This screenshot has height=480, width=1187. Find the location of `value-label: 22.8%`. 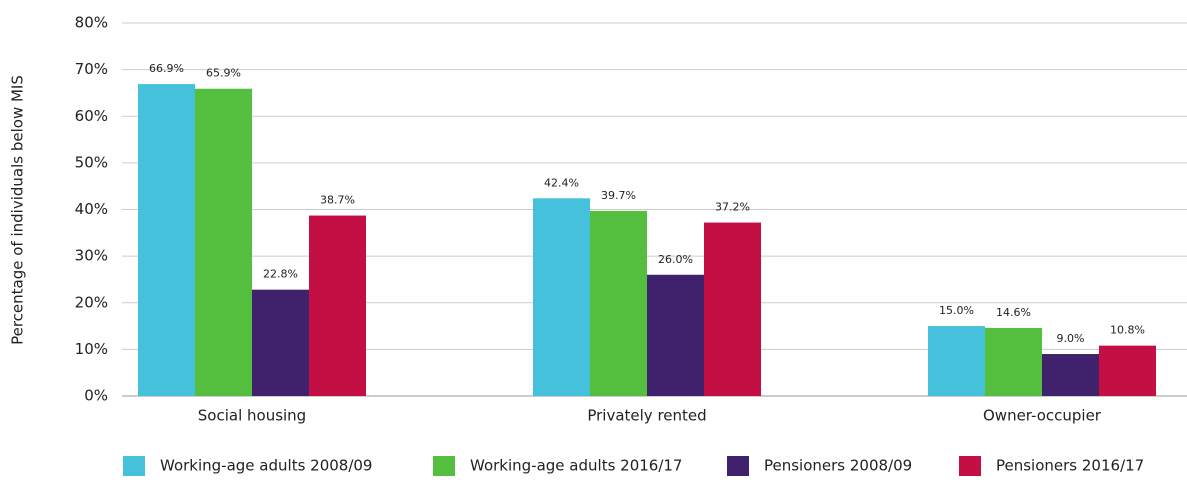

value-label: 22.8% is located at coordinates (280, 274).